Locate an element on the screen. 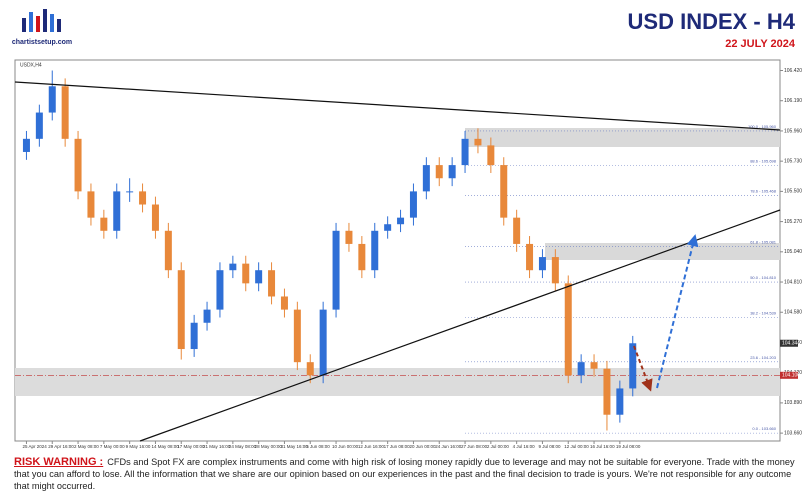 The height and width of the screenshot is (504, 812). fib-label: 50.0 - 104.810 is located at coordinates (763, 277).